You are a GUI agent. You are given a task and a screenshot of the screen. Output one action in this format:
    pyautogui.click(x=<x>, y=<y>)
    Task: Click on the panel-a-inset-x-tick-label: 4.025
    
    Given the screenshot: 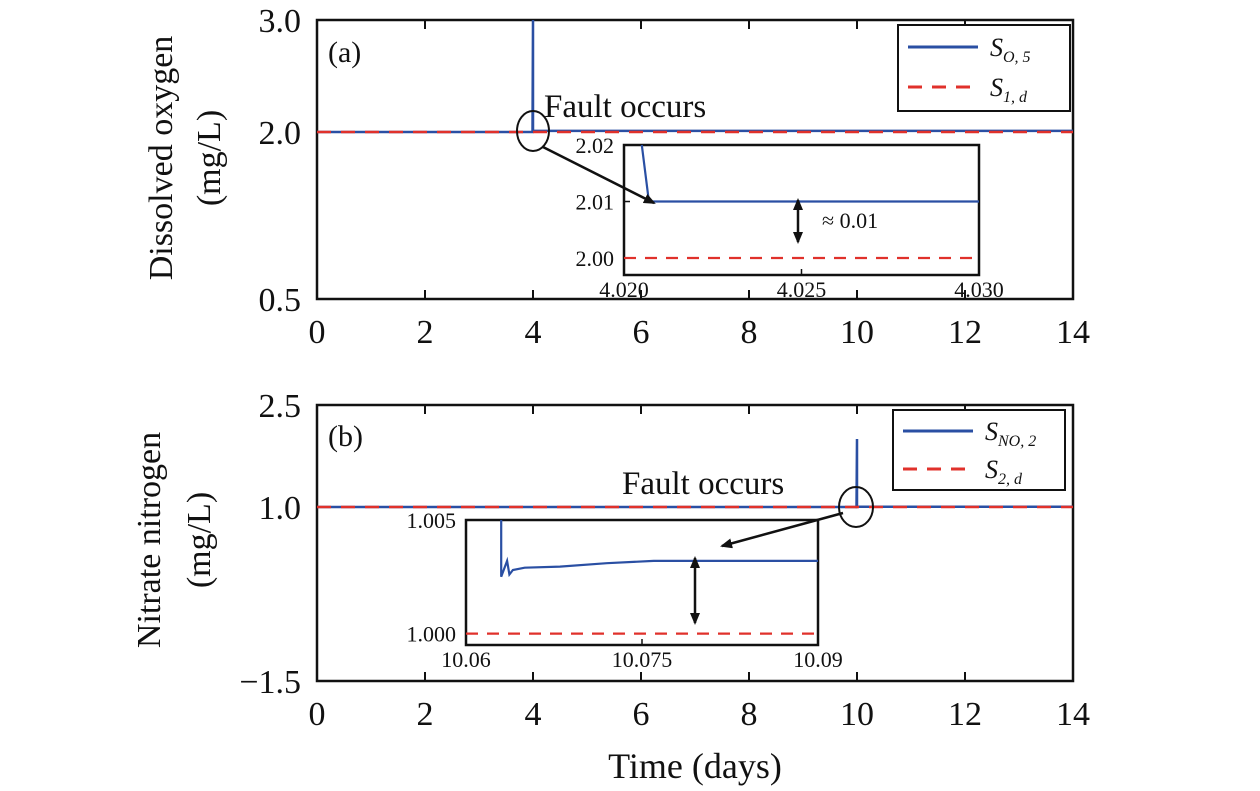 What is the action you would take?
    pyautogui.click(x=802, y=289)
    